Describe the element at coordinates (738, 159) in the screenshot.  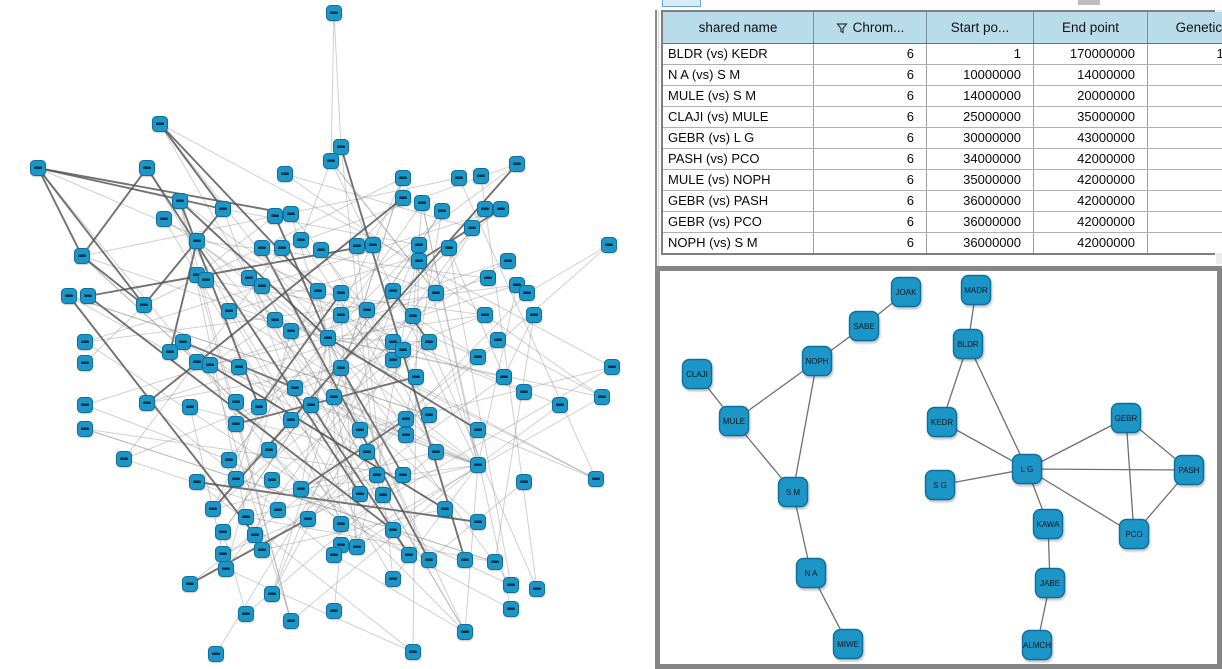
I see `table-cell: PASH (vs) PCO` at that location.